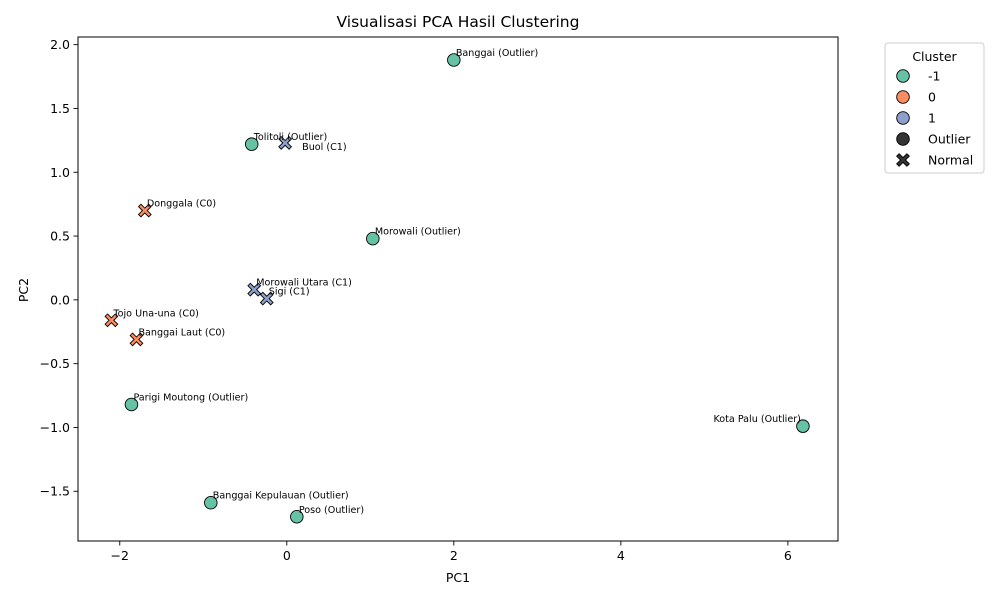 The image size is (1000, 600). I want to click on point-label: Tolitoli (Outlier), so click(290, 137).